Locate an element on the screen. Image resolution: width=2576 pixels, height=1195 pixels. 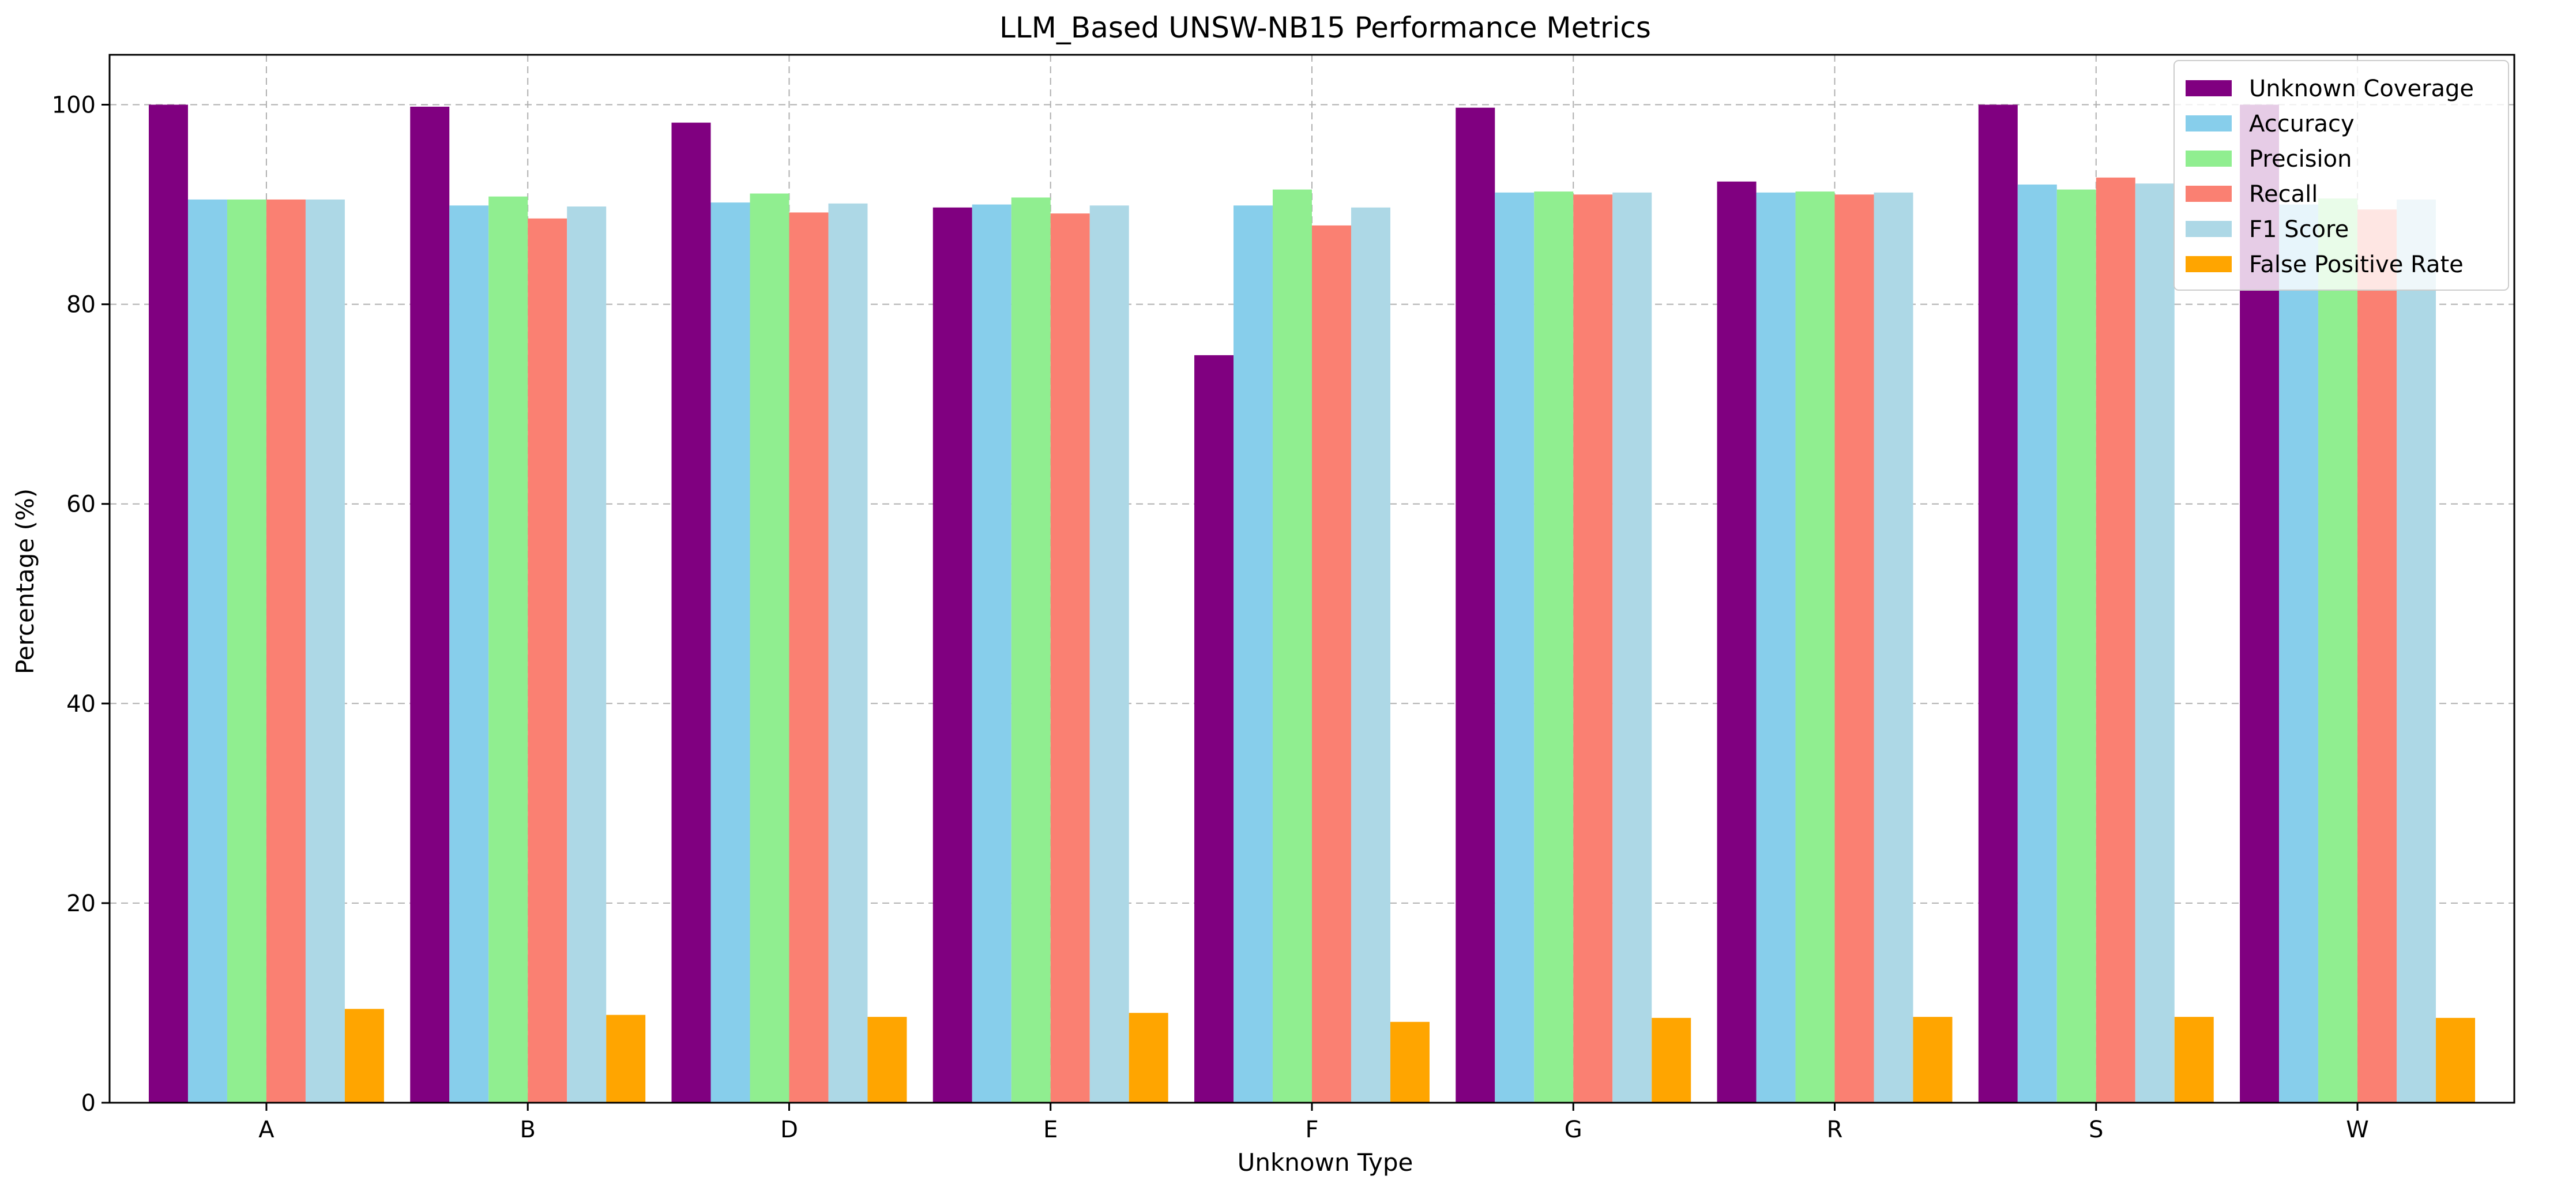
y-axis-label: Percentage (%) is located at coordinates (25, 581).